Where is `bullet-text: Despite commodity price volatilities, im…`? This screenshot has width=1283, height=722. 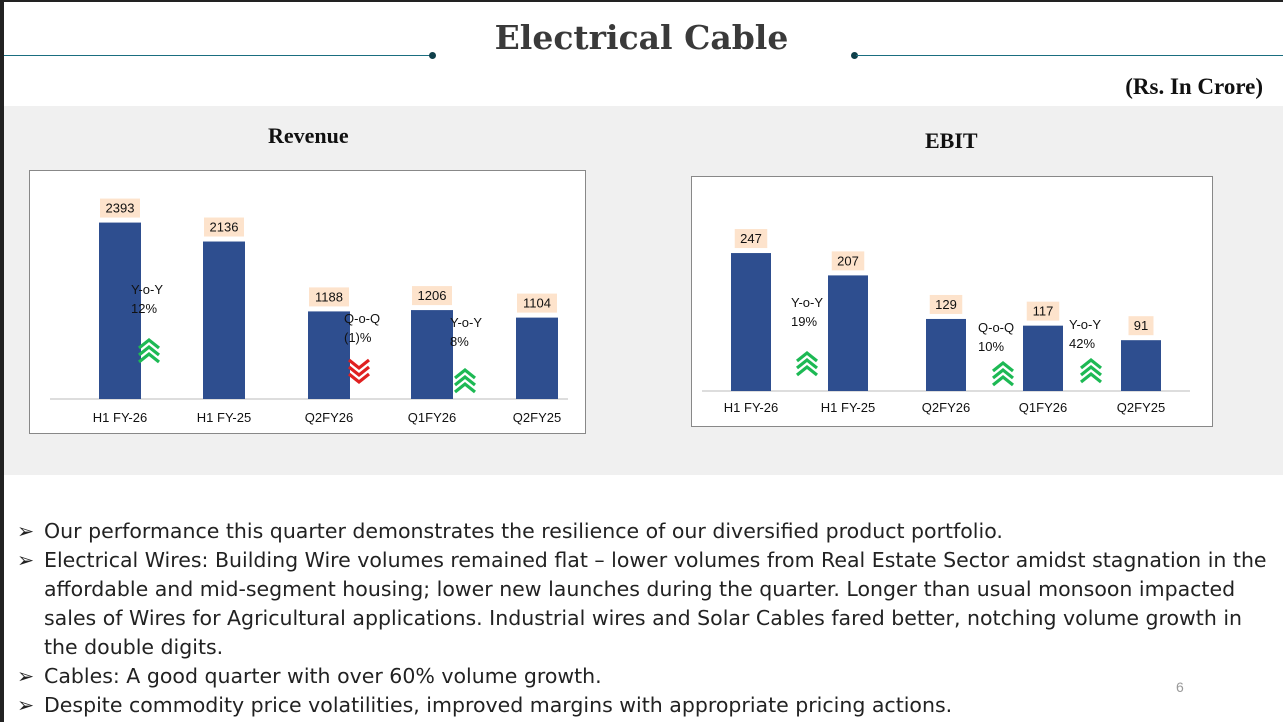 bullet-text: Despite commodity price volatilities, im… is located at coordinates (498, 705).